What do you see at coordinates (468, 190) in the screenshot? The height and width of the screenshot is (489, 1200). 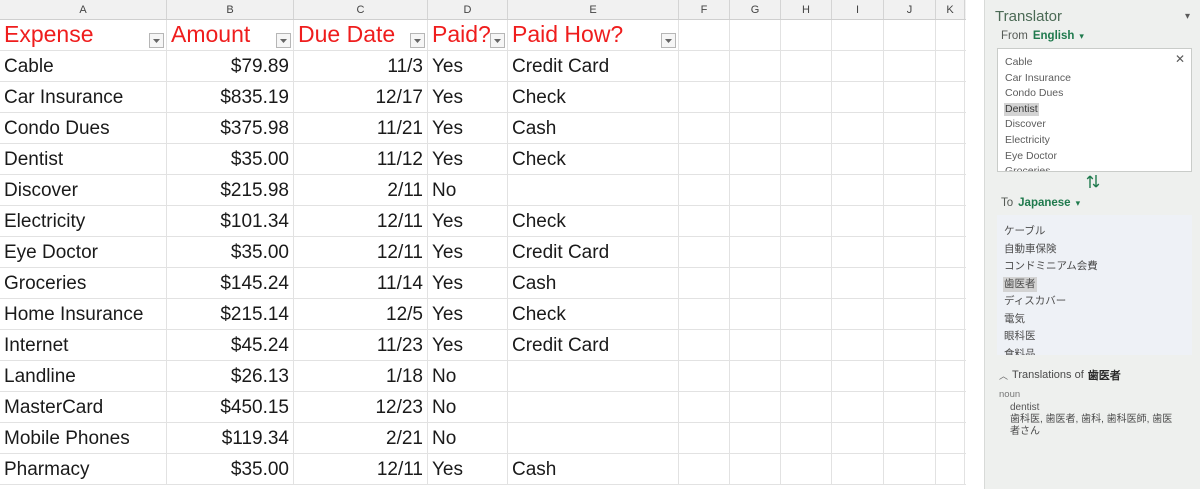 I see `cell-paid: No` at bounding box center [468, 190].